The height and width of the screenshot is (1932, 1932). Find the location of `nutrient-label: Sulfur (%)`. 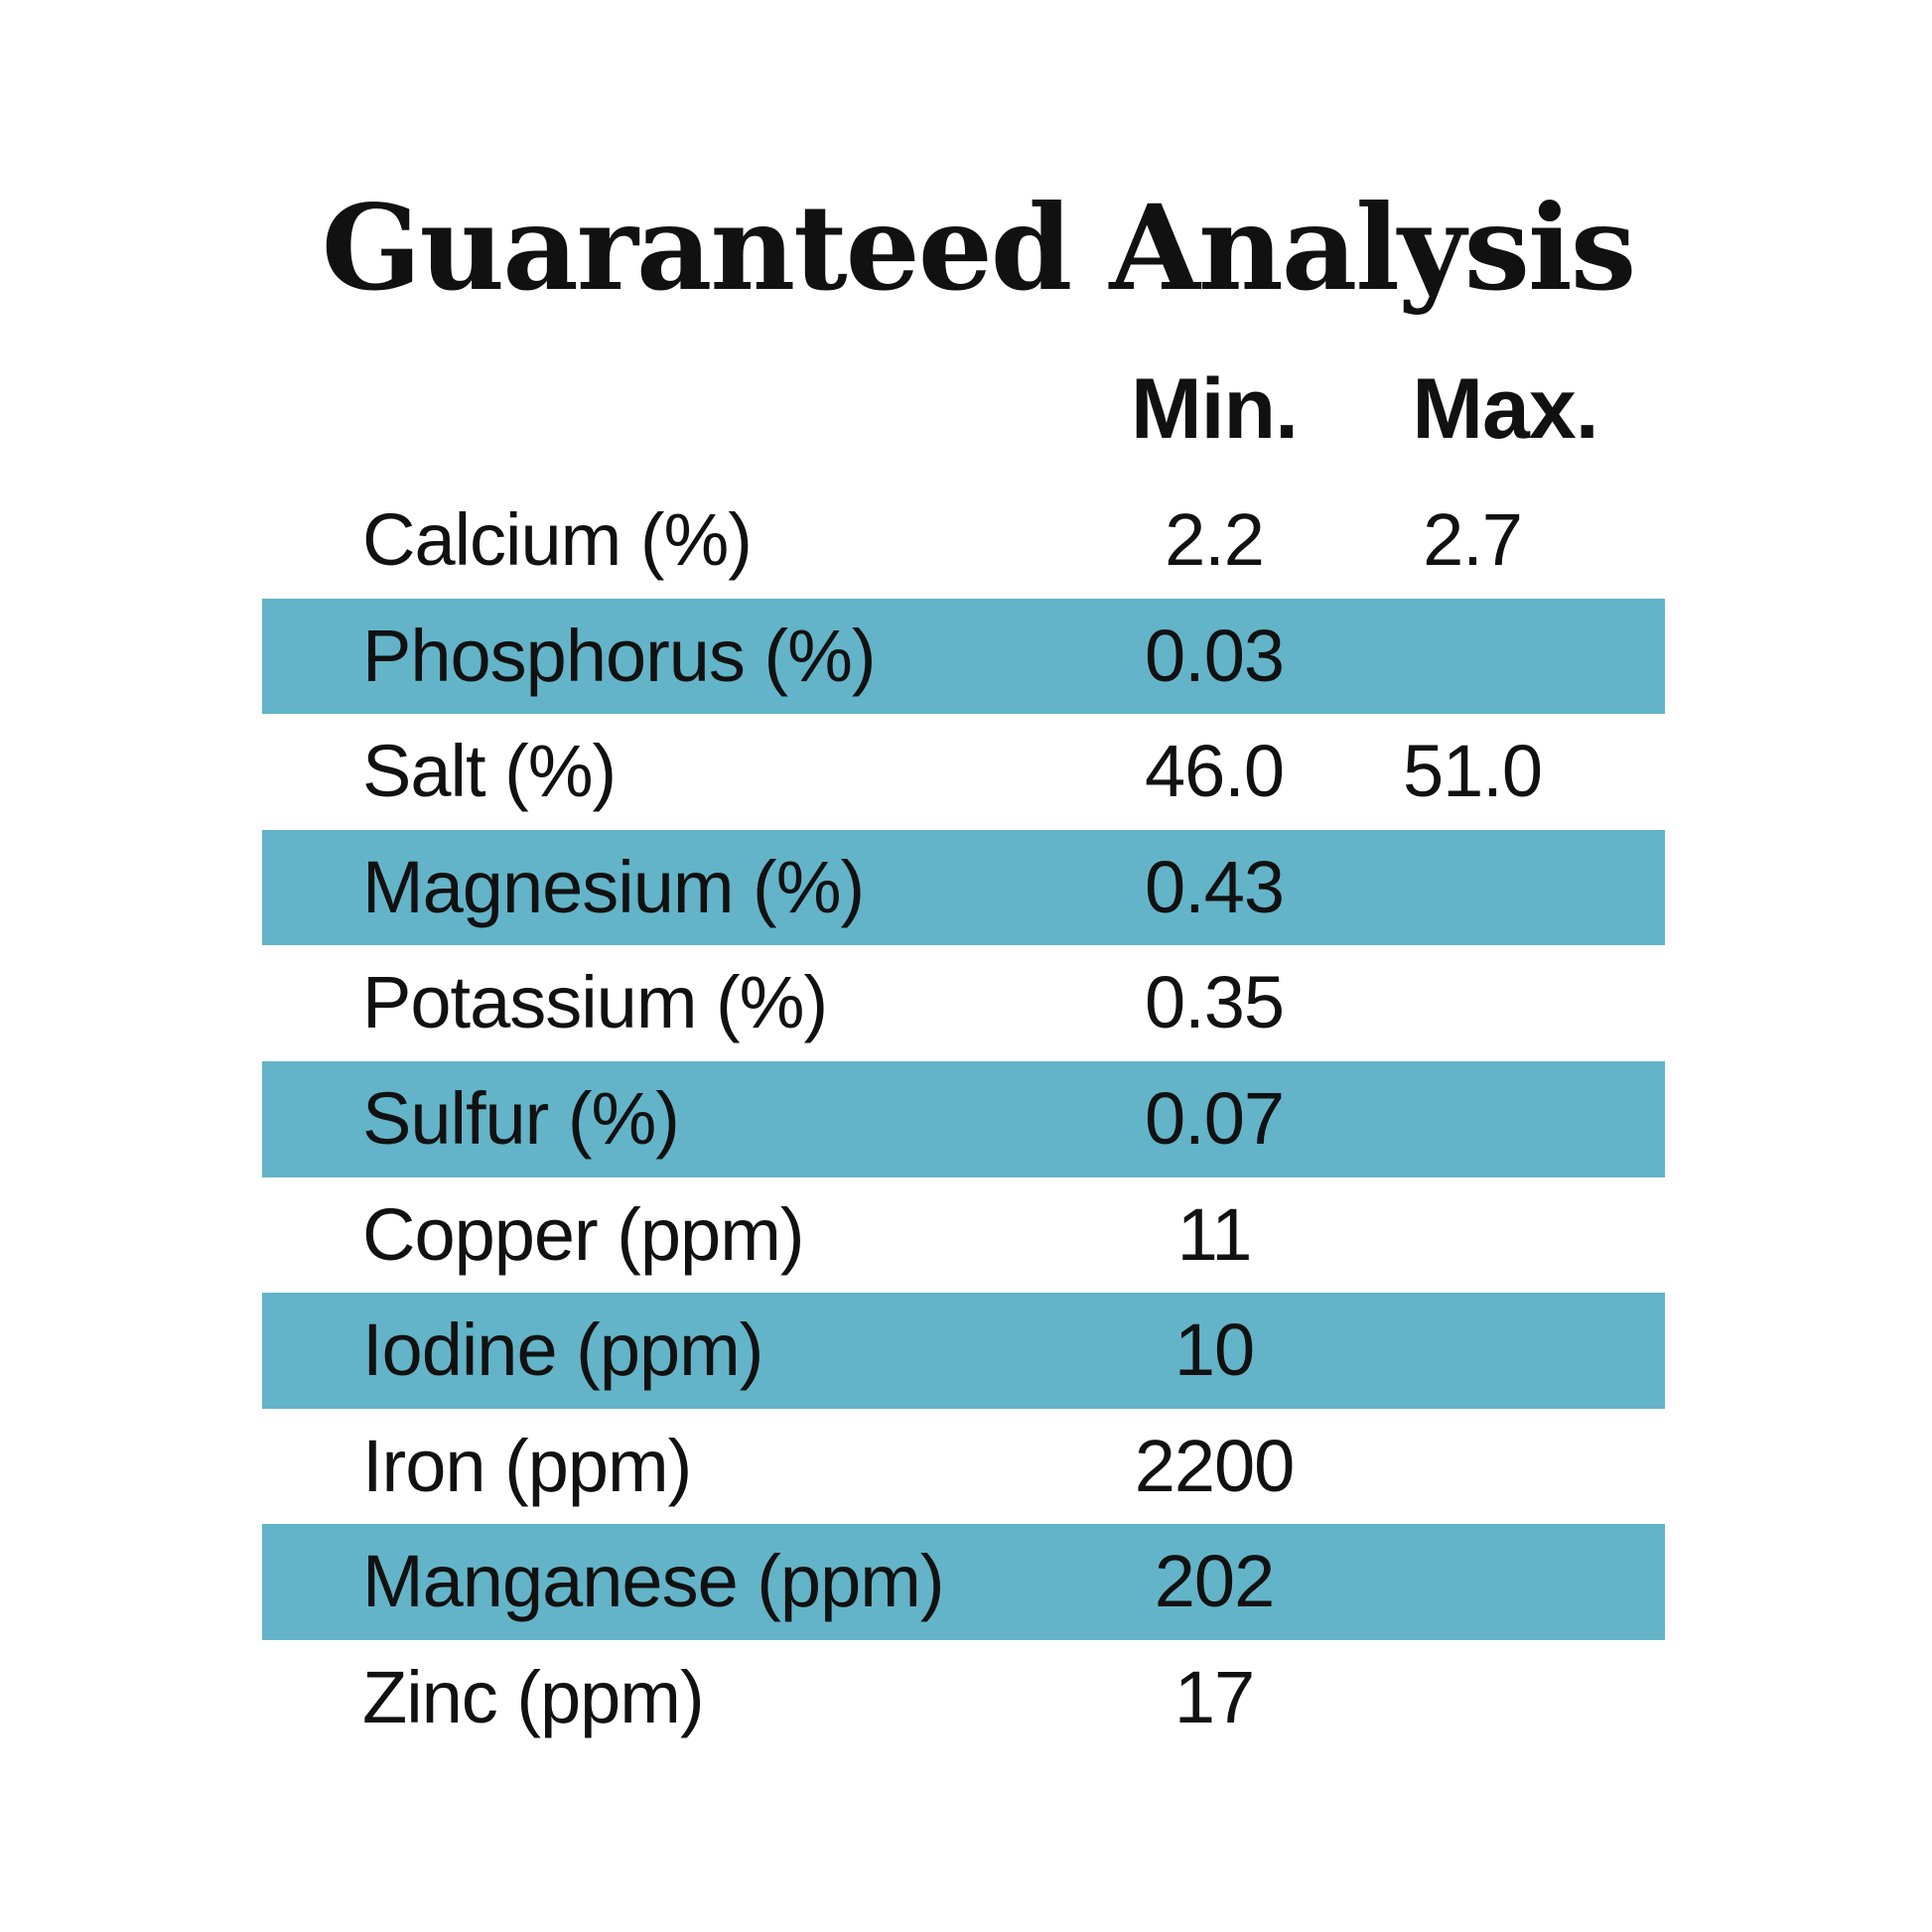

nutrient-label: Sulfur (%) is located at coordinates (521, 1118).